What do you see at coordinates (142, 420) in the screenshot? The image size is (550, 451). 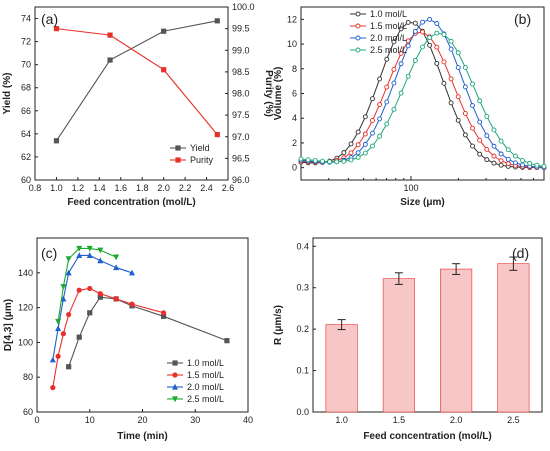 I see `x-tick-label: 20` at bounding box center [142, 420].